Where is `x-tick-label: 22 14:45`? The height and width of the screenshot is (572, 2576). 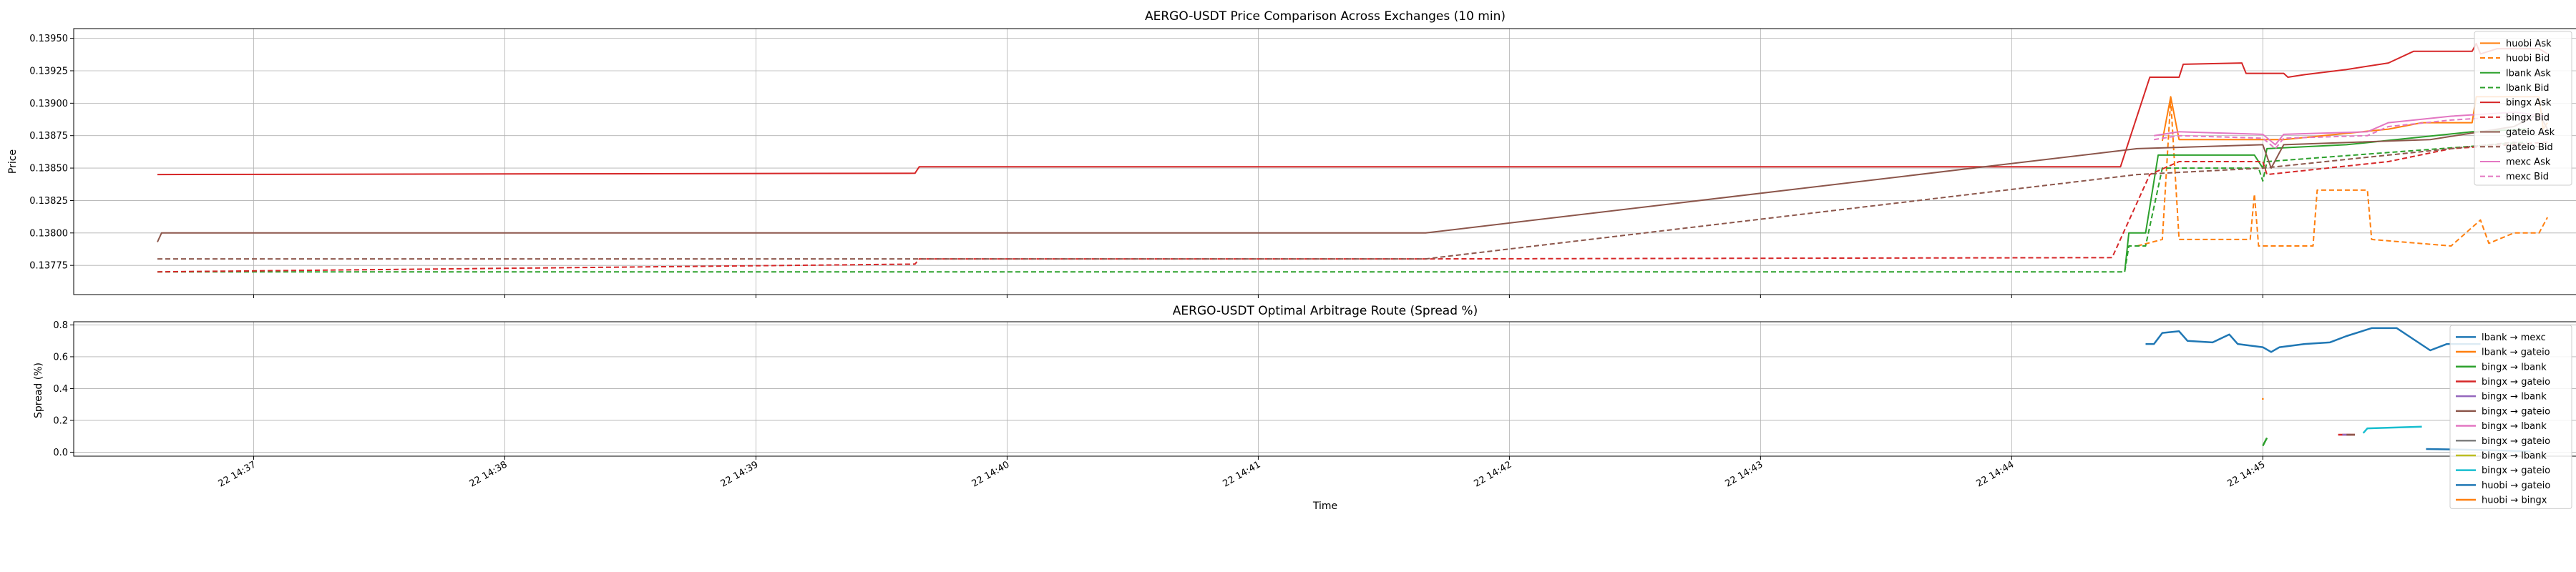 x-tick-label: 22 14:45 is located at coordinates (2246, 474).